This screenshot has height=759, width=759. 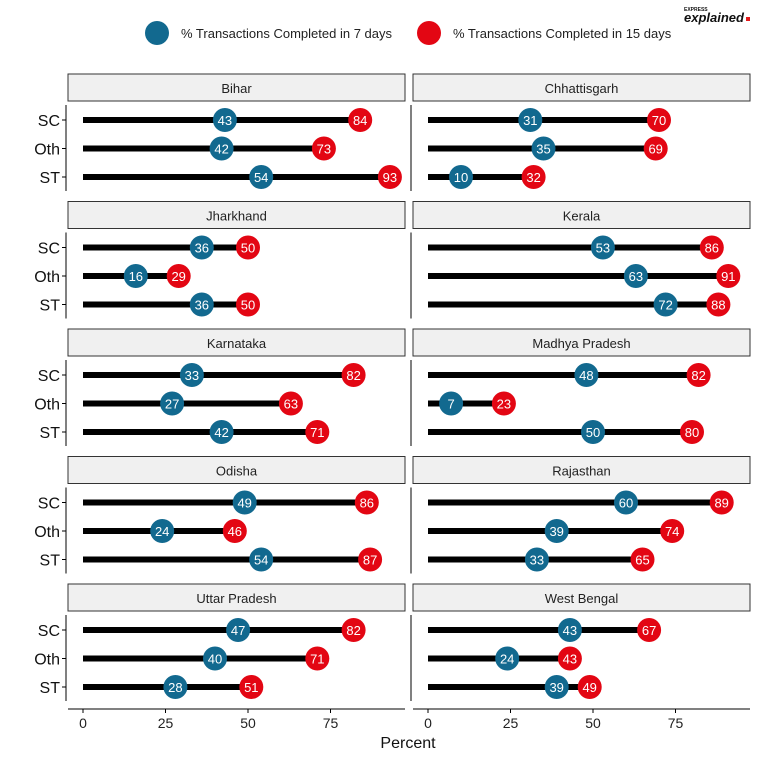 What do you see at coordinates (582, 216) in the screenshot?
I see `strip-label-kerala: Kerala` at bounding box center [582, 216].